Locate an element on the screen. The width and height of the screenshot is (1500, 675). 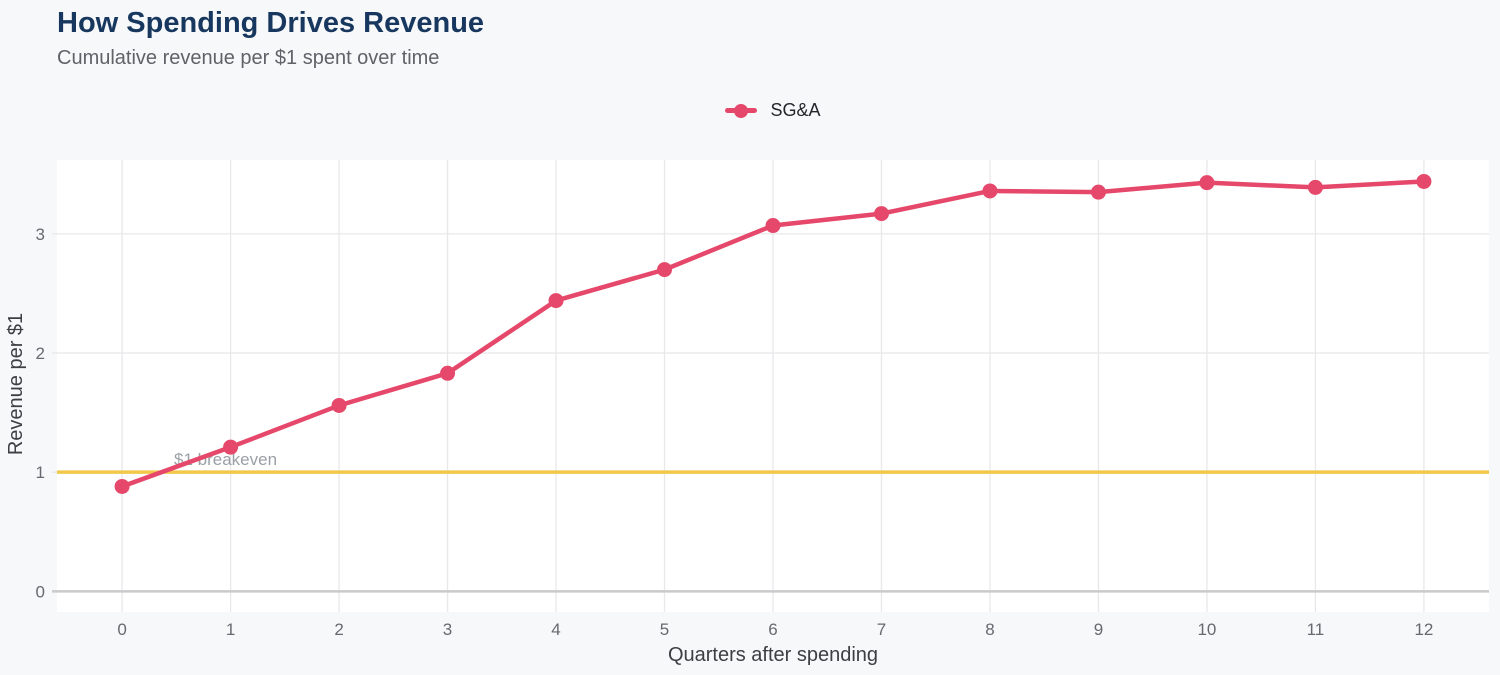
page-title: How Spending Drives Revenue is located at coordinates (271, 23).